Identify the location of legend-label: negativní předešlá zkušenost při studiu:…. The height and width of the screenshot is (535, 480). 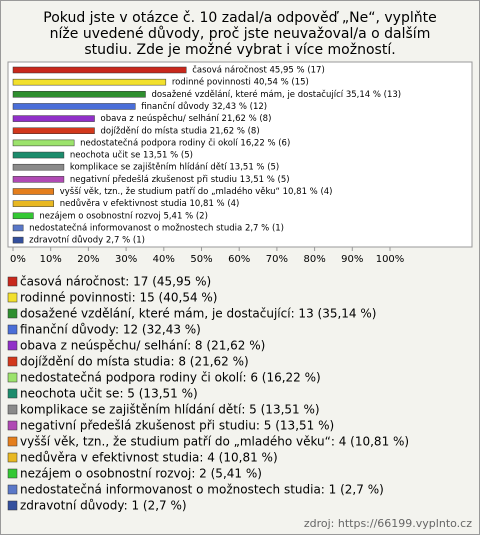
(177, 426).